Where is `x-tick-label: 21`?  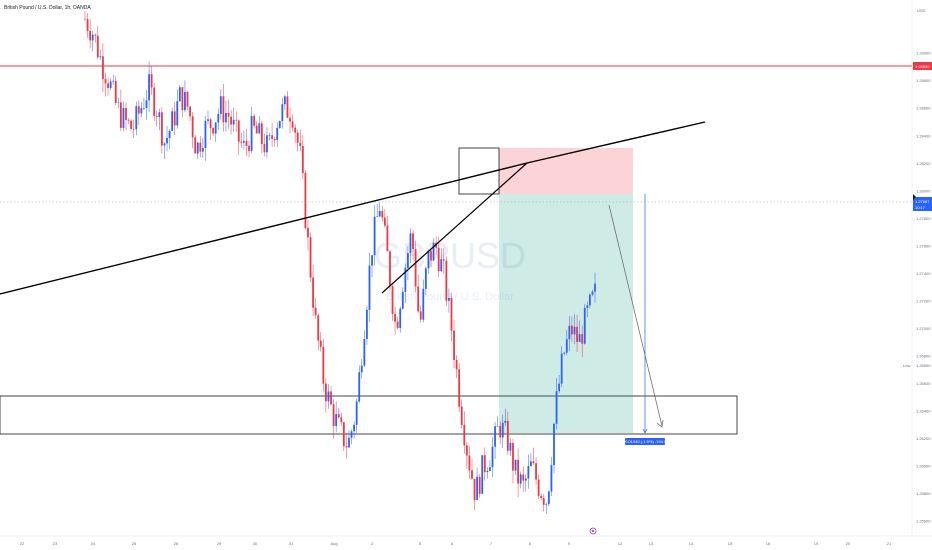
x-tick-label: 21 is located at coordinates (889, 543).